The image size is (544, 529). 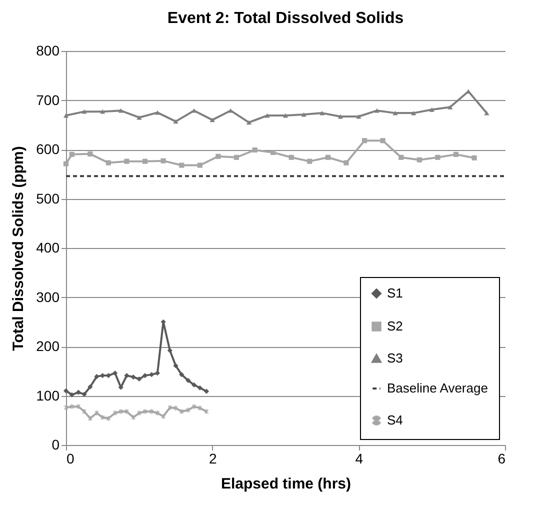 What do you see at coordinates (48, 346) in the screenshot?
I see `y-tick-label: 200` at bounding box center [48, 346].